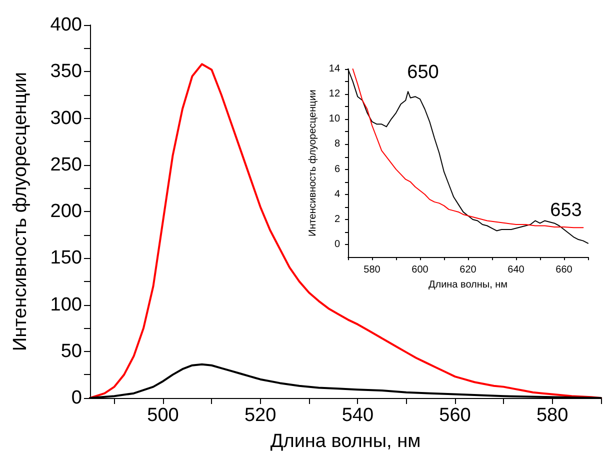 The width and height of the screenshot is (614, 459). I want to click on x-tick-label: 520, so click(260, 415).